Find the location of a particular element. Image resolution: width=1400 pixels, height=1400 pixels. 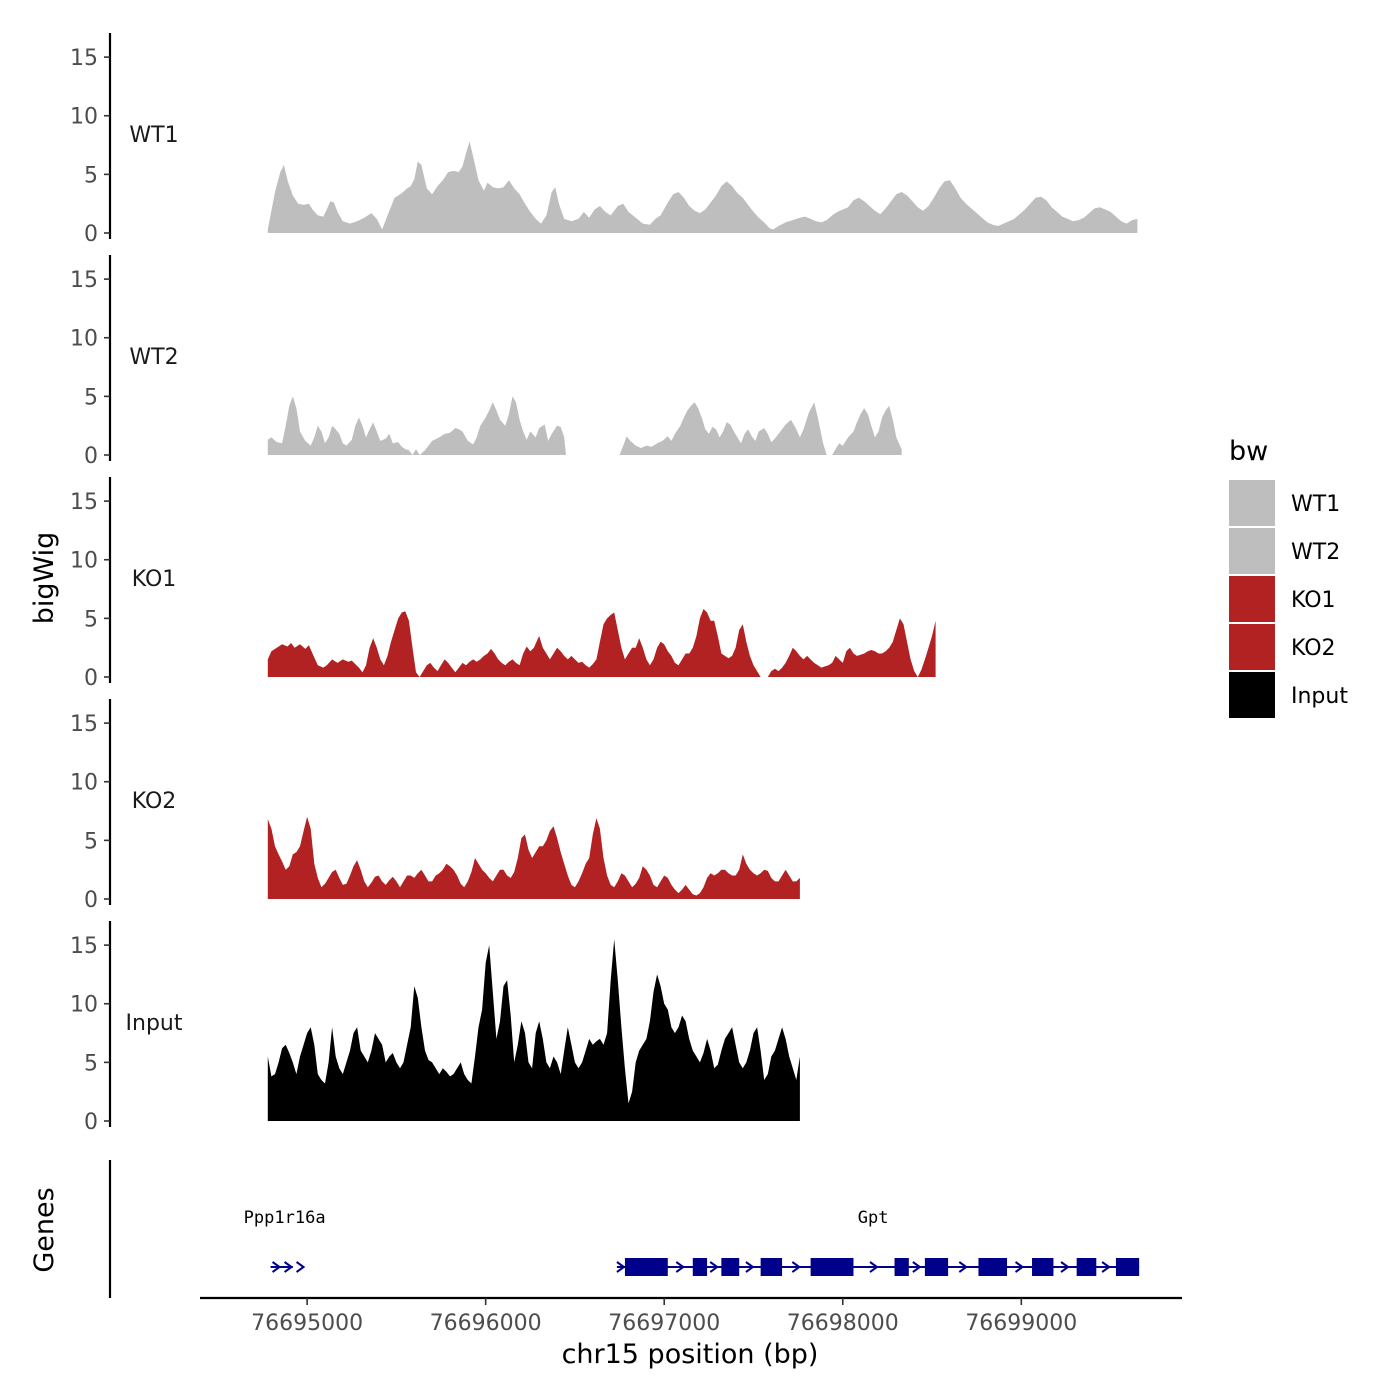

area-input is located at coordinates (533, 1030).